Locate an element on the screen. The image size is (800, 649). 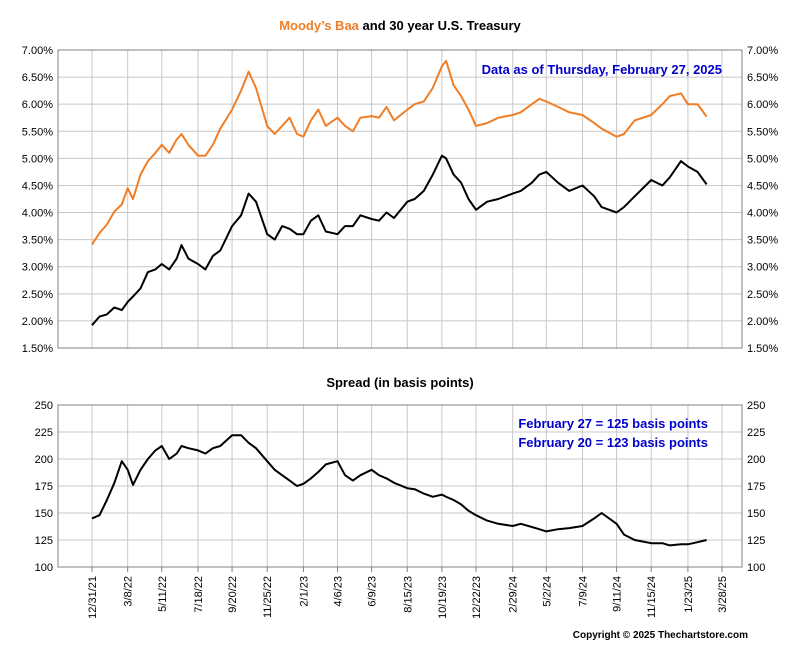
x-tick-label-15: 9/11/24 is located at coordinates (618, 594).